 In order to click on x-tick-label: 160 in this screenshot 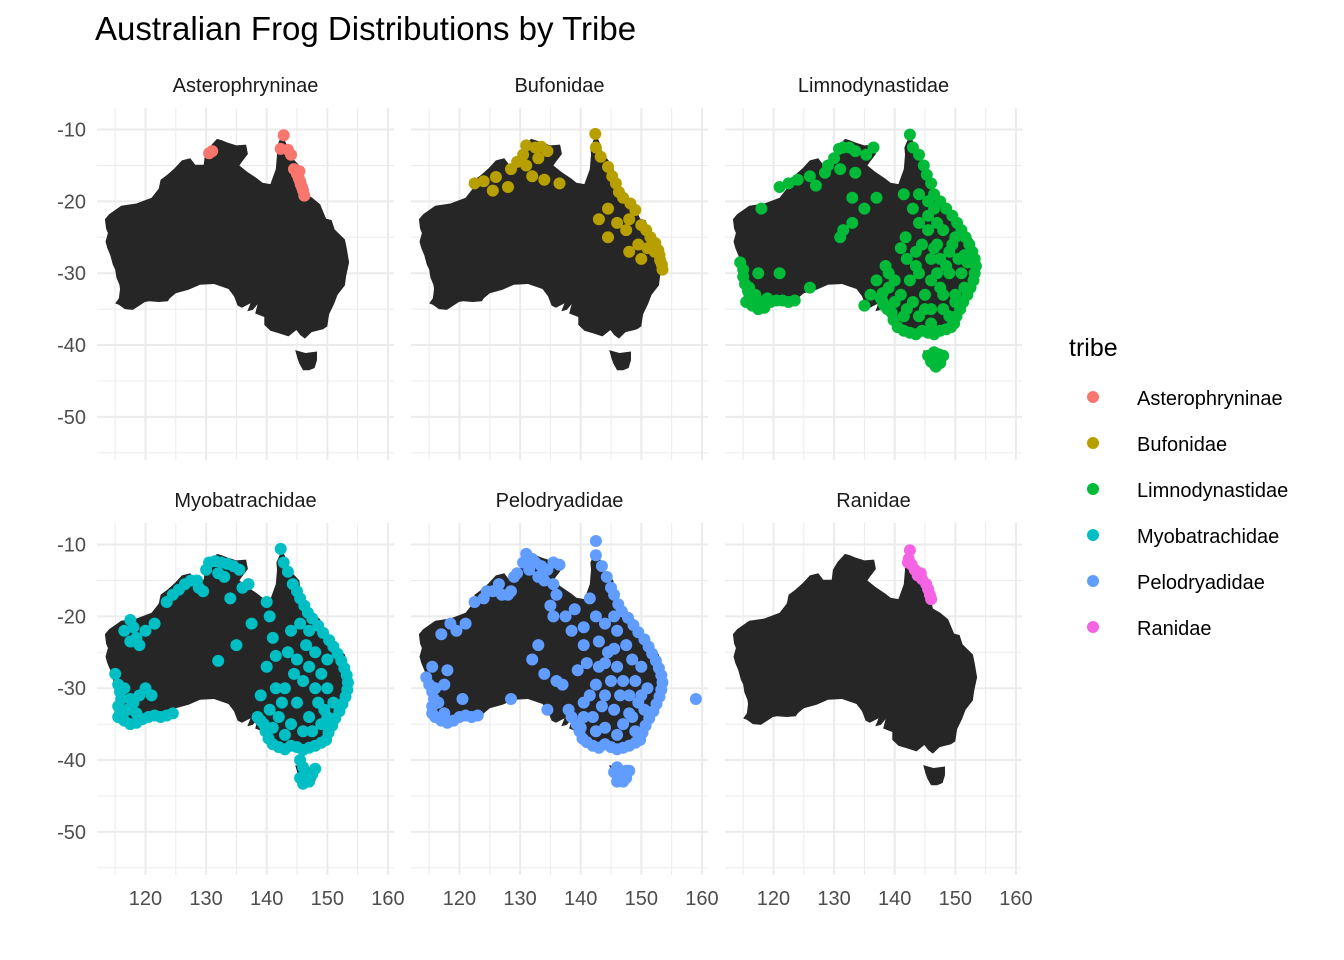, I will do `click(701, 899)`.